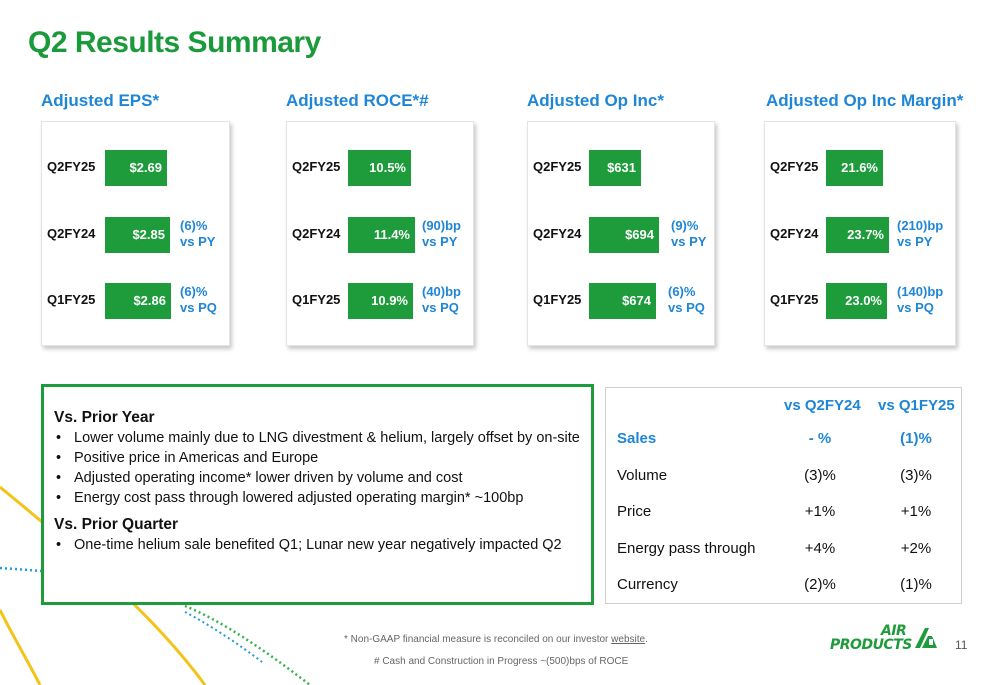 This screenshot has height=685, width=1000. What do you see at coordinates (865, 100) in the screenshot?
I see `metric-title-op-inc-margin: Adjusted Op Inc Margin*` at bounding box center [865, 100].